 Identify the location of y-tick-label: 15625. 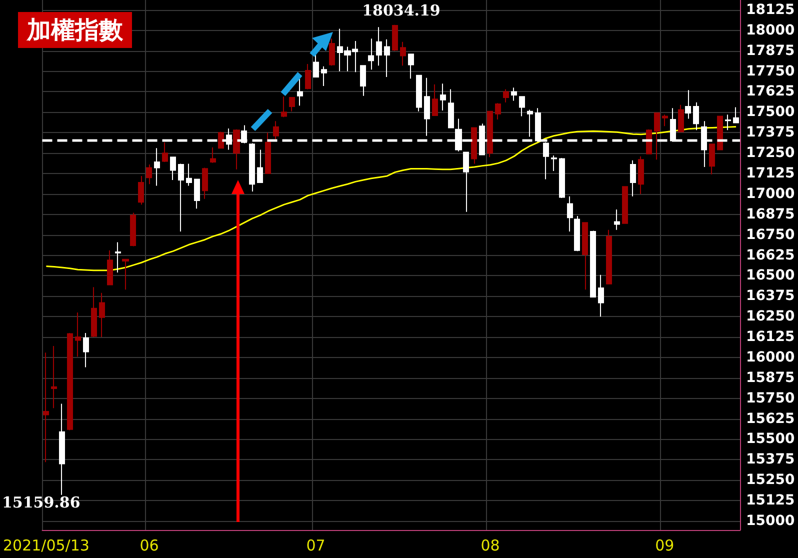
(770, 418).